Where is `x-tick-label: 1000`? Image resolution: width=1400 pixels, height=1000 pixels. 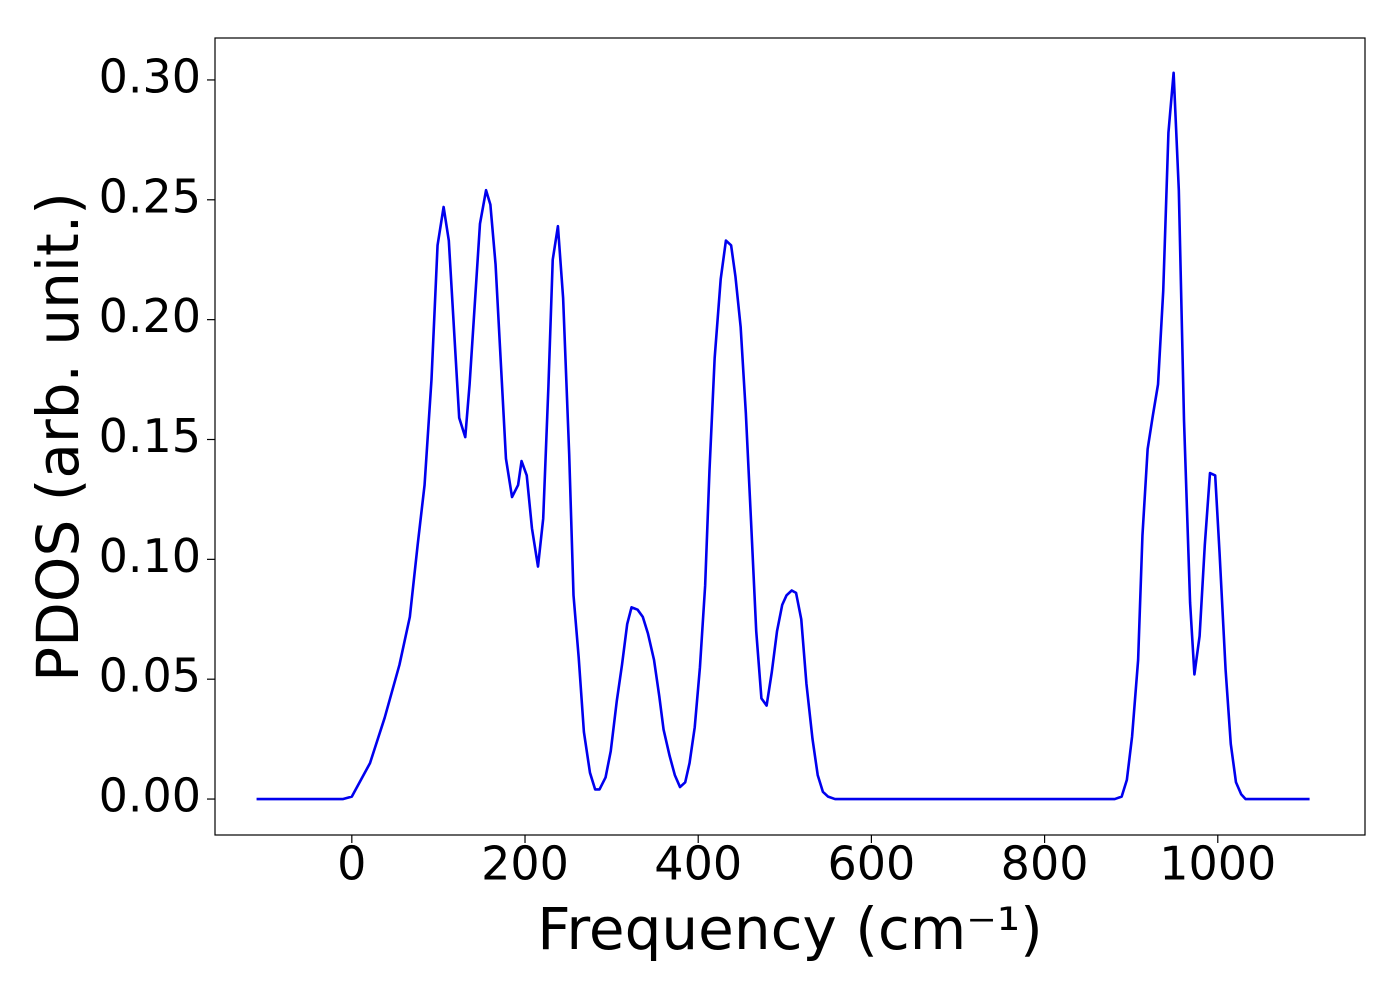 x-tick-label: 1000 is located at coordinates (1217, 864).